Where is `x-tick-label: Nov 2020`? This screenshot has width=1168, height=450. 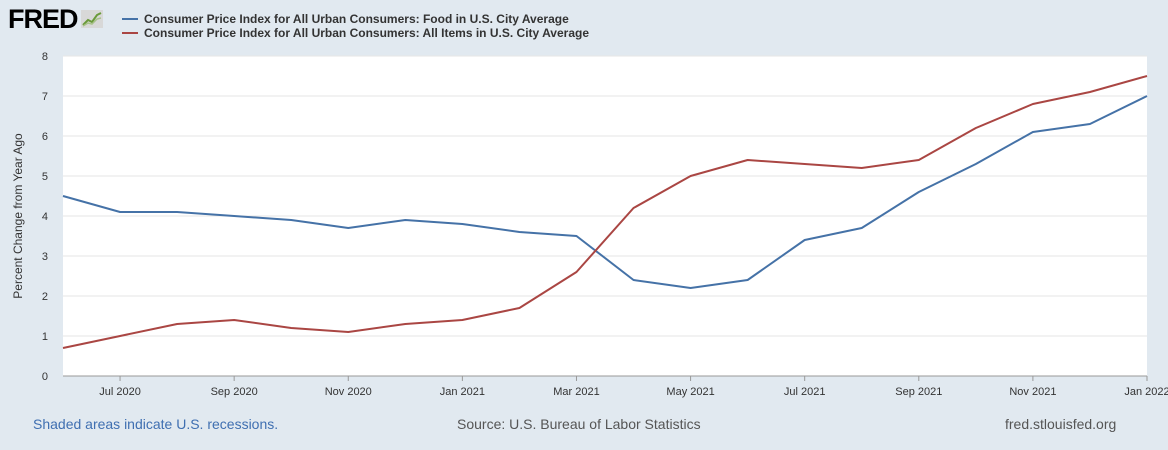
x-tick-label: Nov 2020 is located at coordinates (348, 392).